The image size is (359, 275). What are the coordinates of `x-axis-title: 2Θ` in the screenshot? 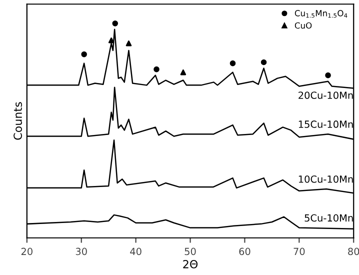 It's located at (190, 264).